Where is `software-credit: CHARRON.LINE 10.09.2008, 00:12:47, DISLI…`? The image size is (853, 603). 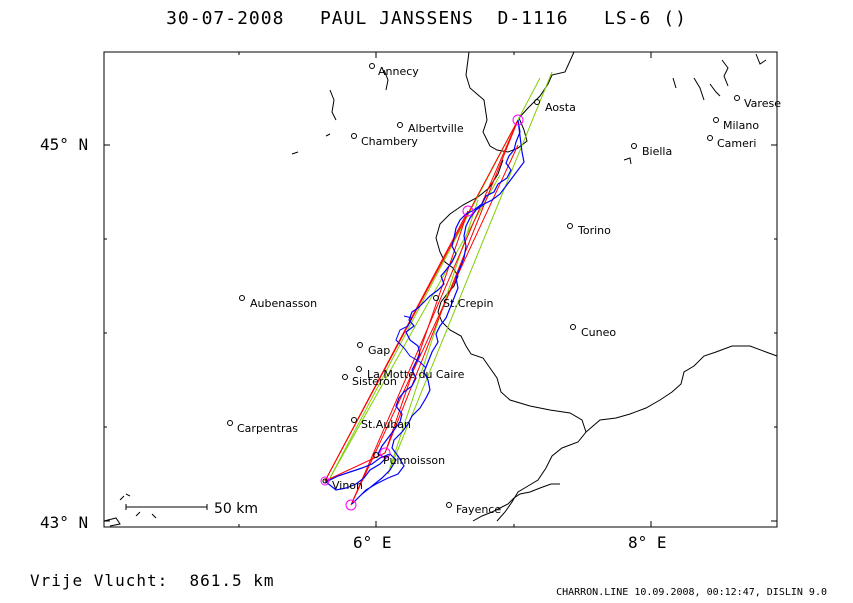
software-credit: CHARRON.LINE 10.09.2008, 00:12:47, DISLI… is located at coordinates (691, 592).